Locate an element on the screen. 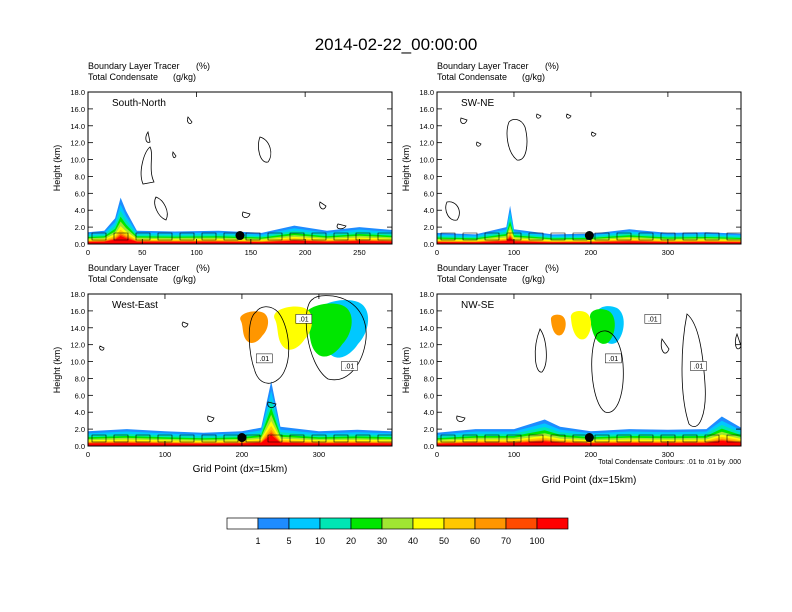  x-tick-label: 250 is located at coordinates (359, 252).